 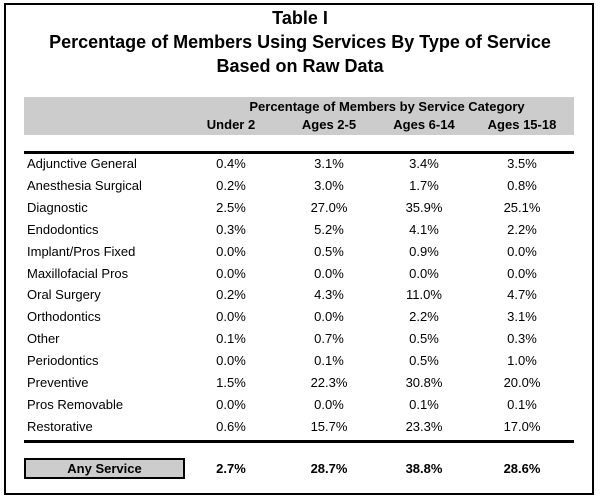 I want to click on row-label: Periodontics, so click(x=63, y=361).